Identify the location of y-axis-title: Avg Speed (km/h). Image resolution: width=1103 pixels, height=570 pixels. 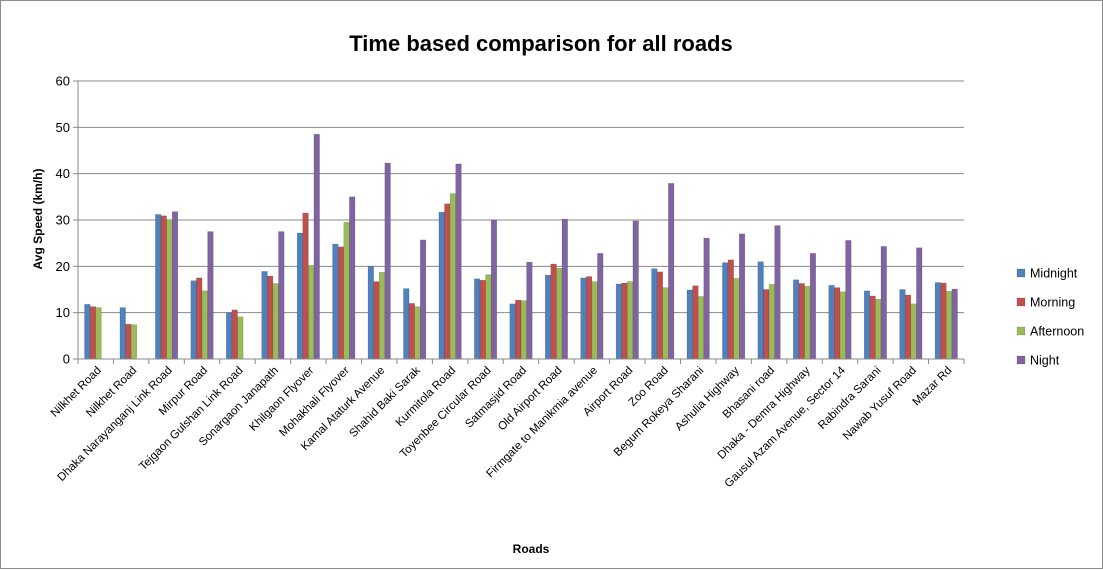
(38, 219).